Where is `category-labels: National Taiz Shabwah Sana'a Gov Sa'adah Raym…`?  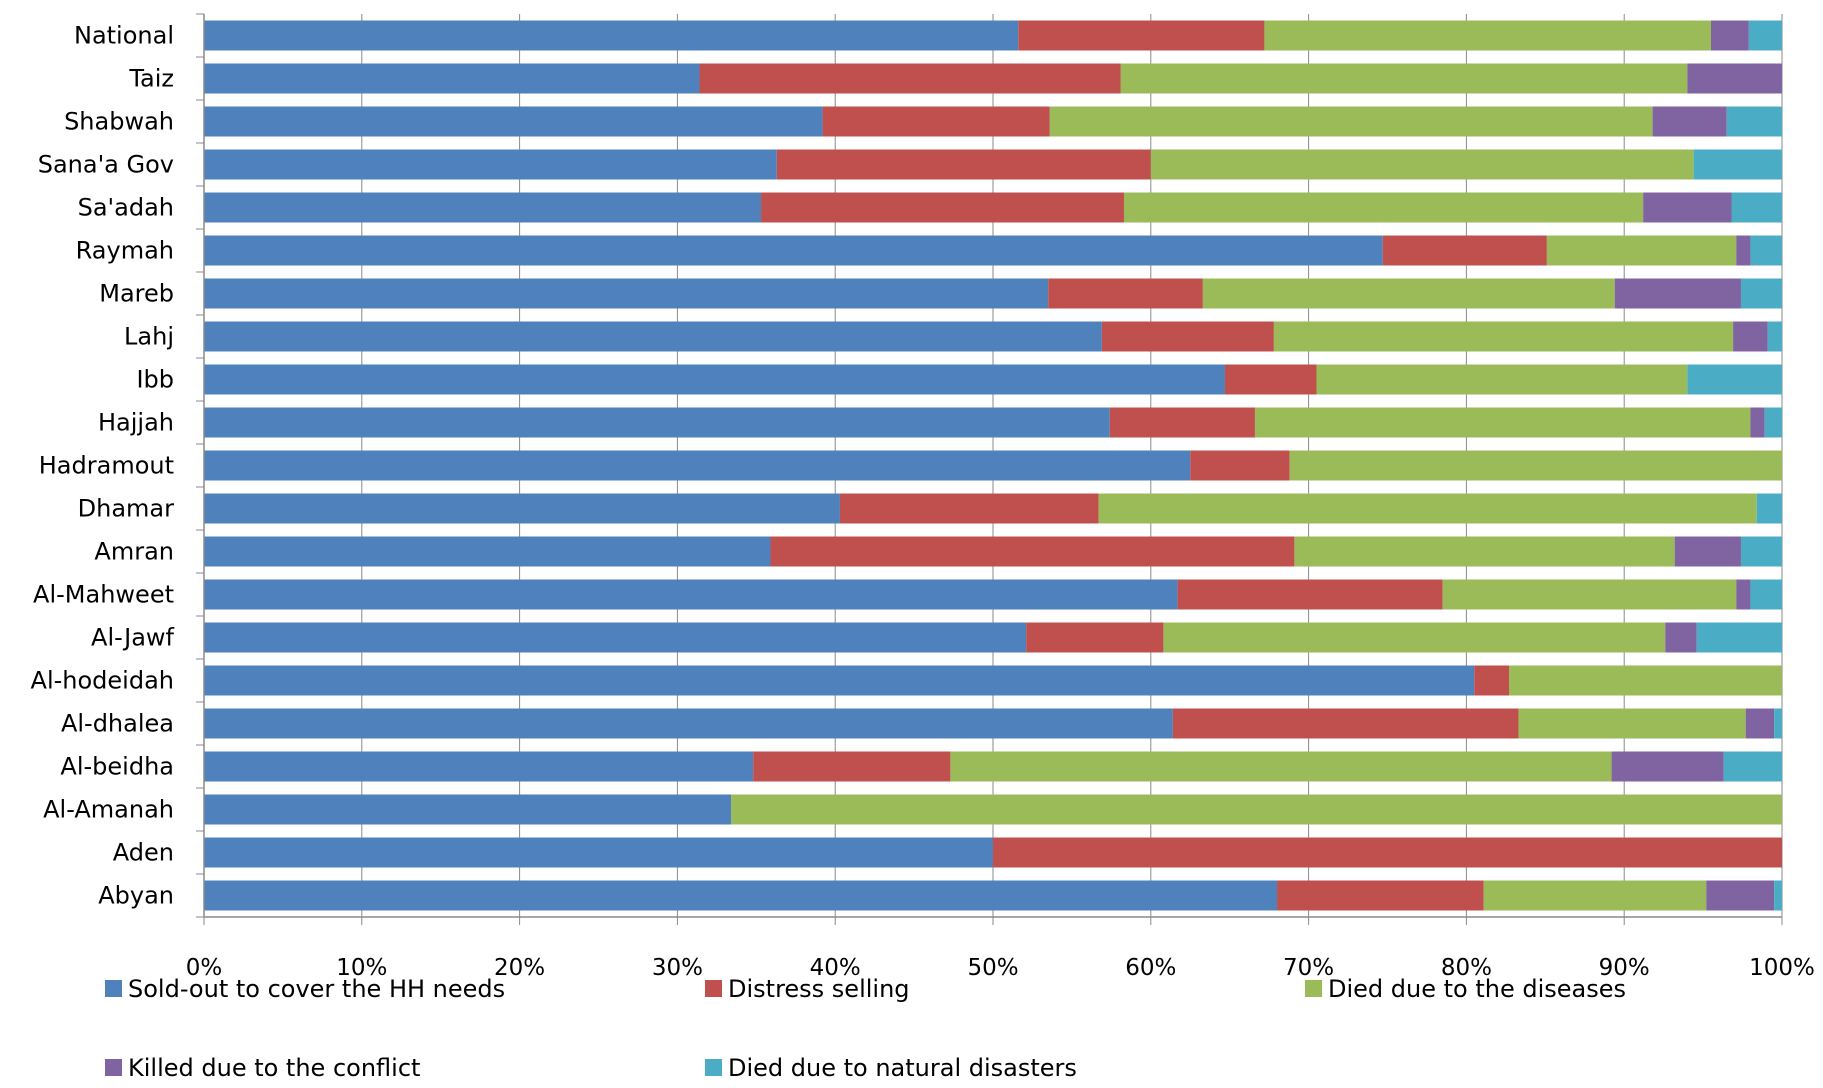 category-labels: National Taiz Shabwah Sana'a Gov Sa'adah Raym… is located at coordinates (103, 466).